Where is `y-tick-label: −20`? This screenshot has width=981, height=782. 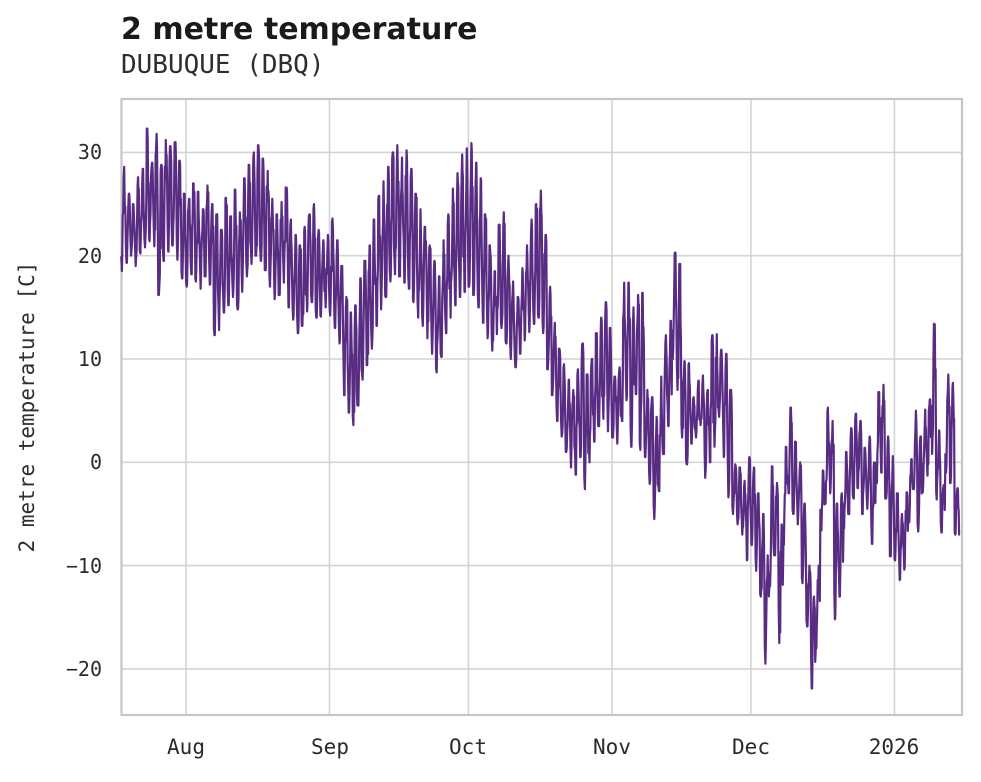 y-tick-label: −20 is located at coordinates (83, 669).